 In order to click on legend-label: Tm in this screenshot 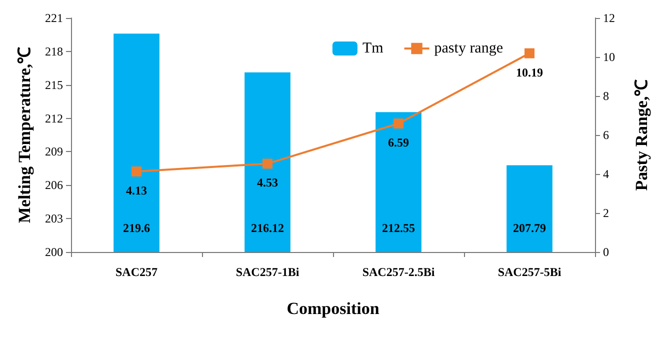, I will do `click(373, 48)`.